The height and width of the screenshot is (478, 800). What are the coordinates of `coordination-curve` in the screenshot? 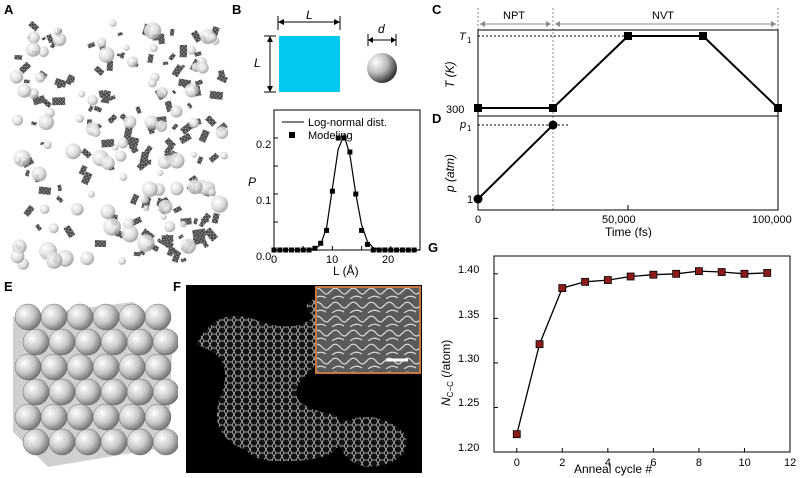 It's located at (642, 352).